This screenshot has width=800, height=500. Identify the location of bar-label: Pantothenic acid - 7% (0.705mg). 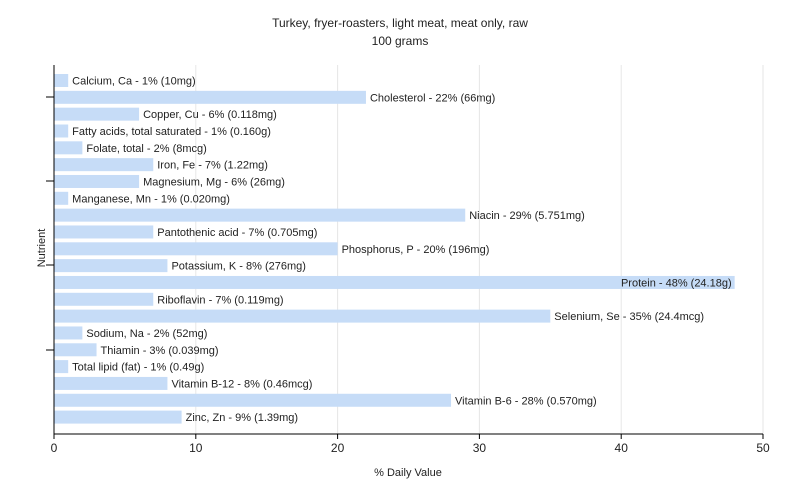
(237, 233).